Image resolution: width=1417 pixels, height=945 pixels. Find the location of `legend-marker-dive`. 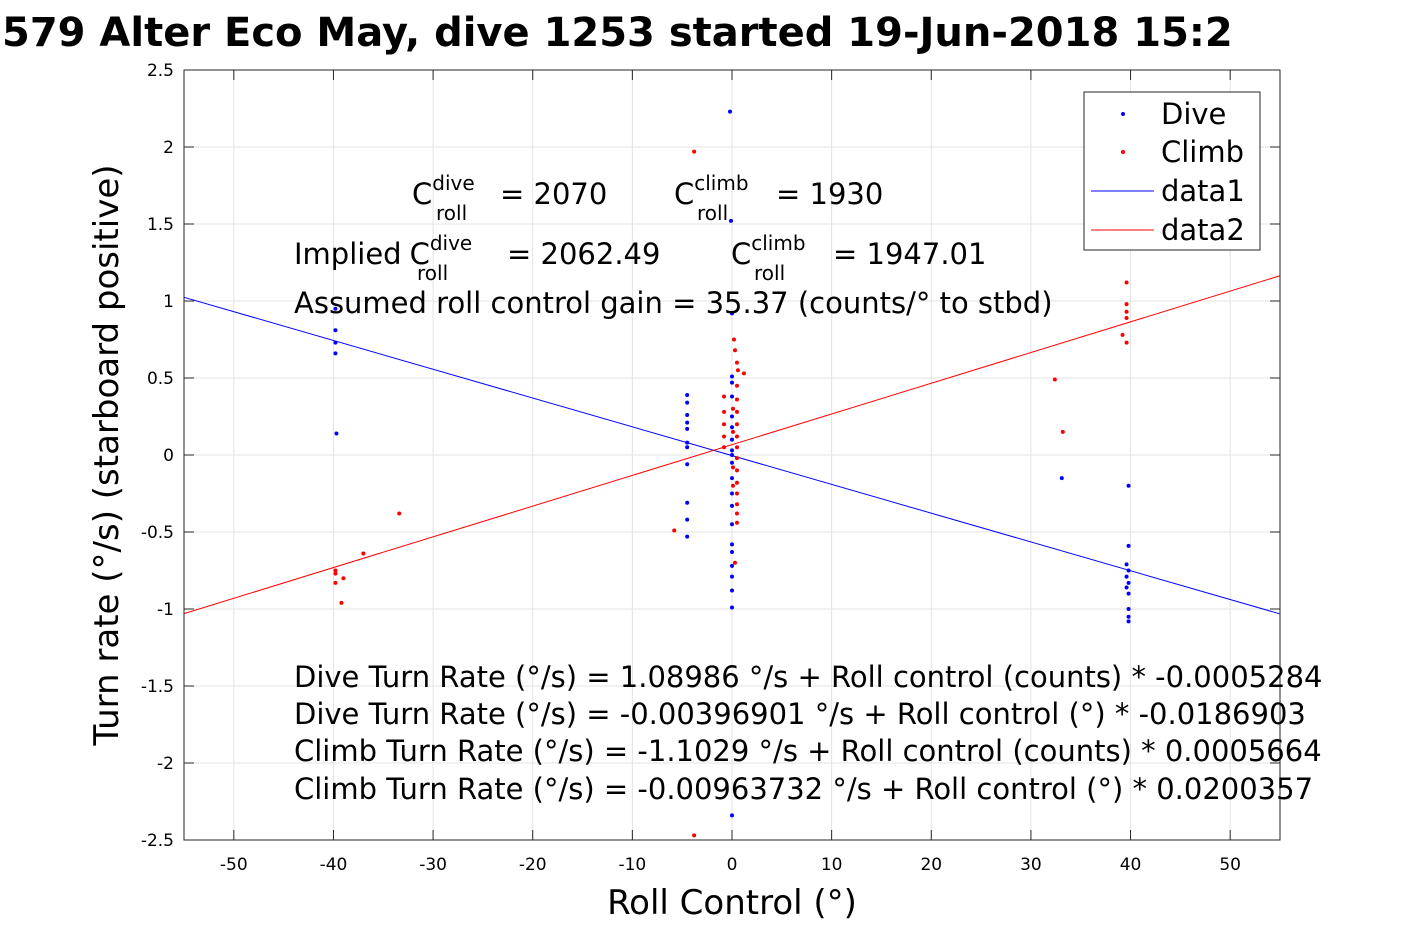

legend-marker-dive is located at coordinates (1123, 114).